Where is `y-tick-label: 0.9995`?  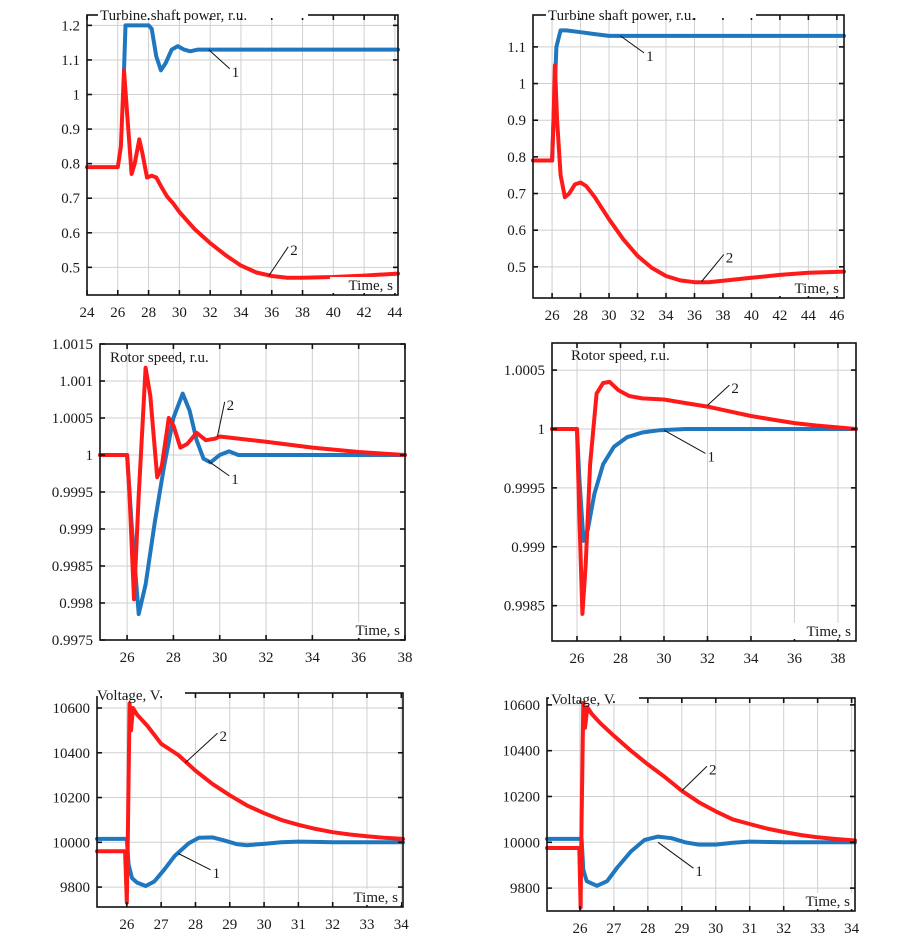 y-tick-label: 0.9995 is located at coordinates (72, 493).